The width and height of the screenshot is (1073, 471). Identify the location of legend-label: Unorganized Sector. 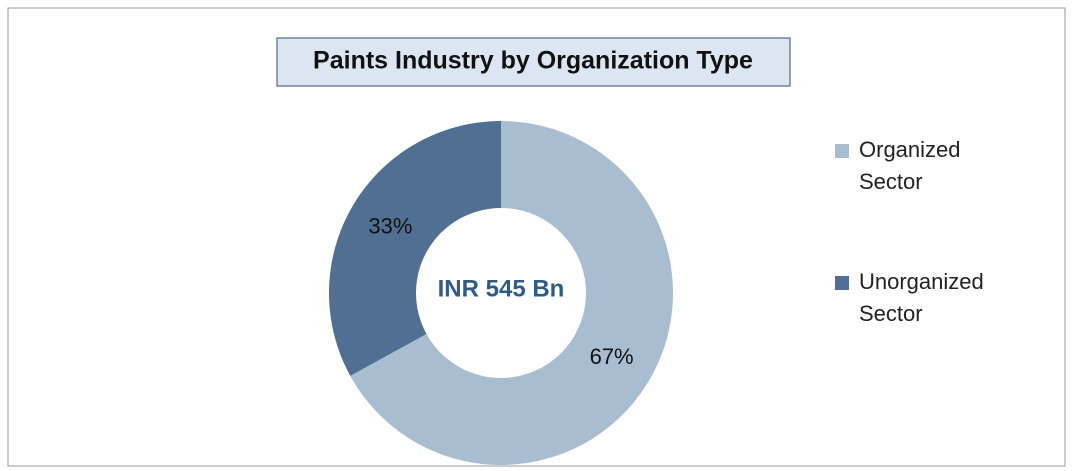
(921, 297).